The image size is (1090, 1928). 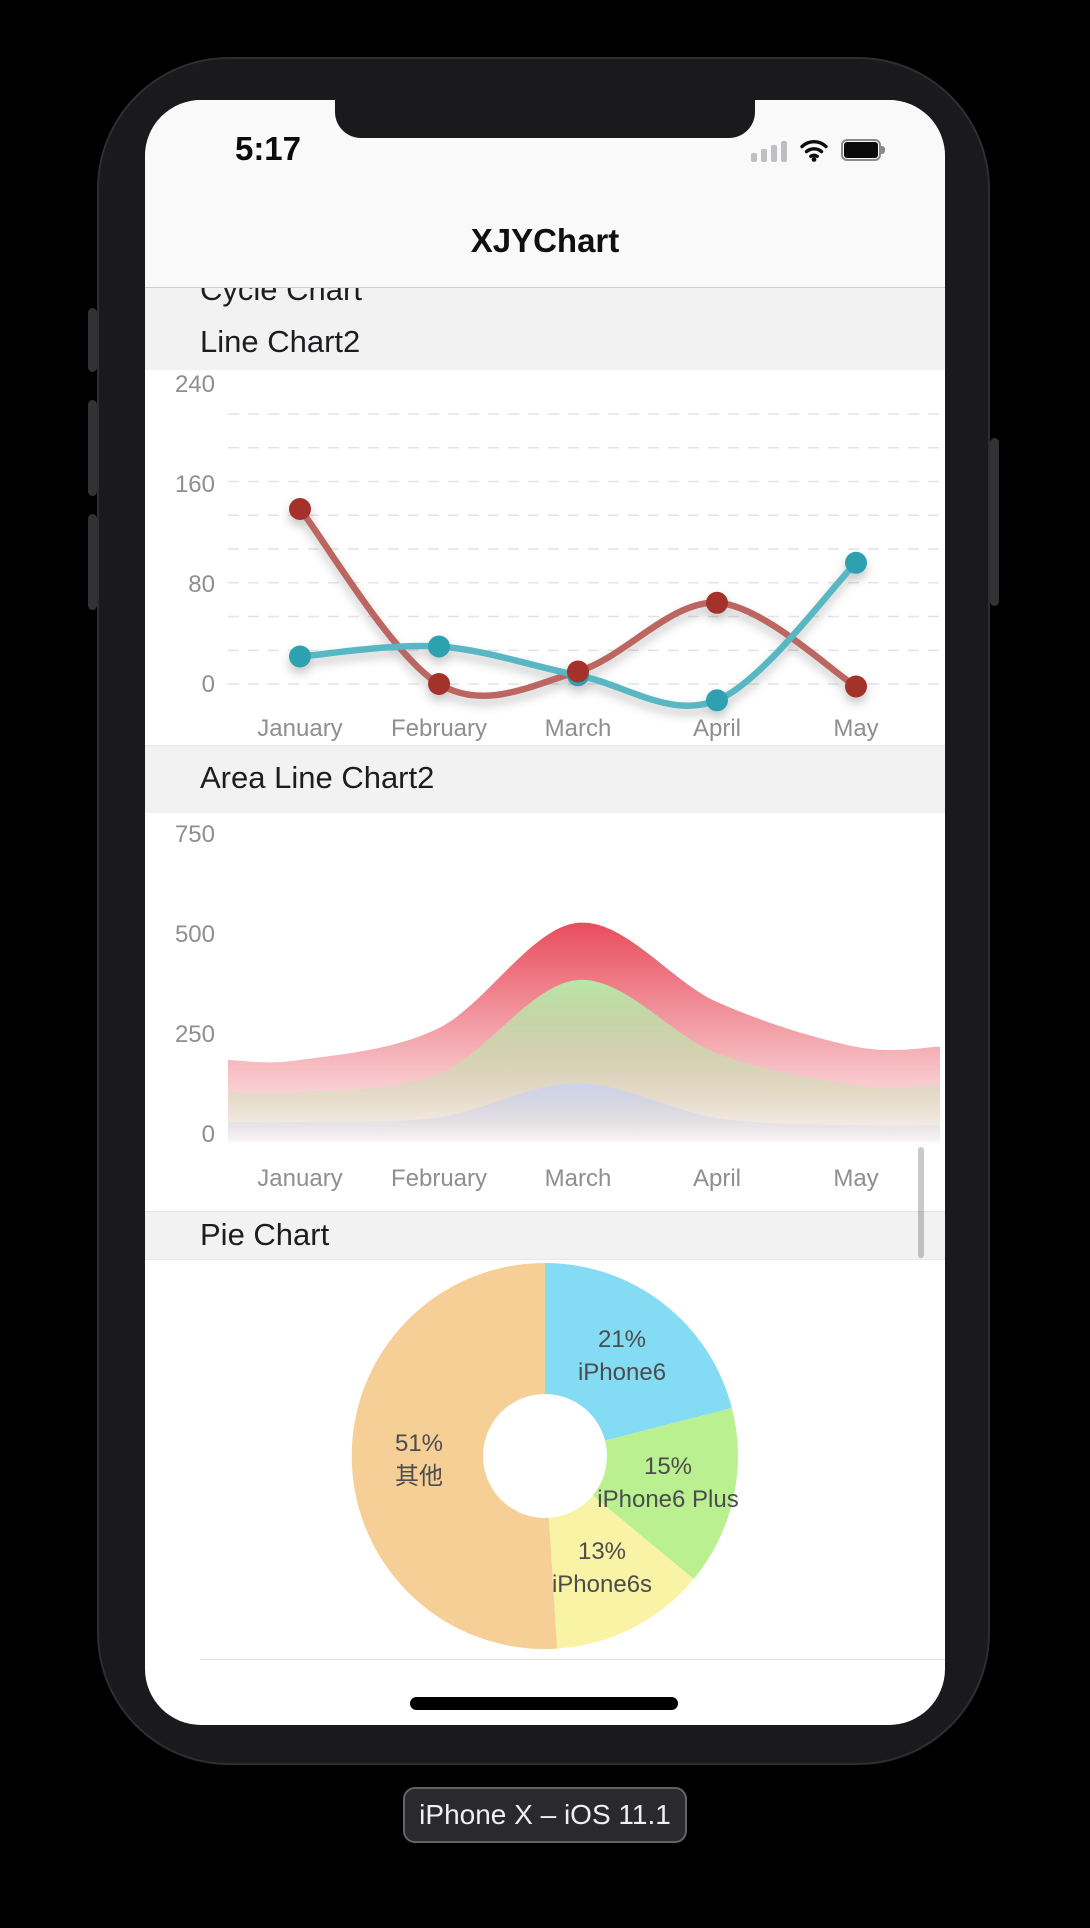 What do you see at coordinates (419, 1460) in the screenshot?
I see `pie-slice-label: 51% 其他` at bounding box center [419, 1460].